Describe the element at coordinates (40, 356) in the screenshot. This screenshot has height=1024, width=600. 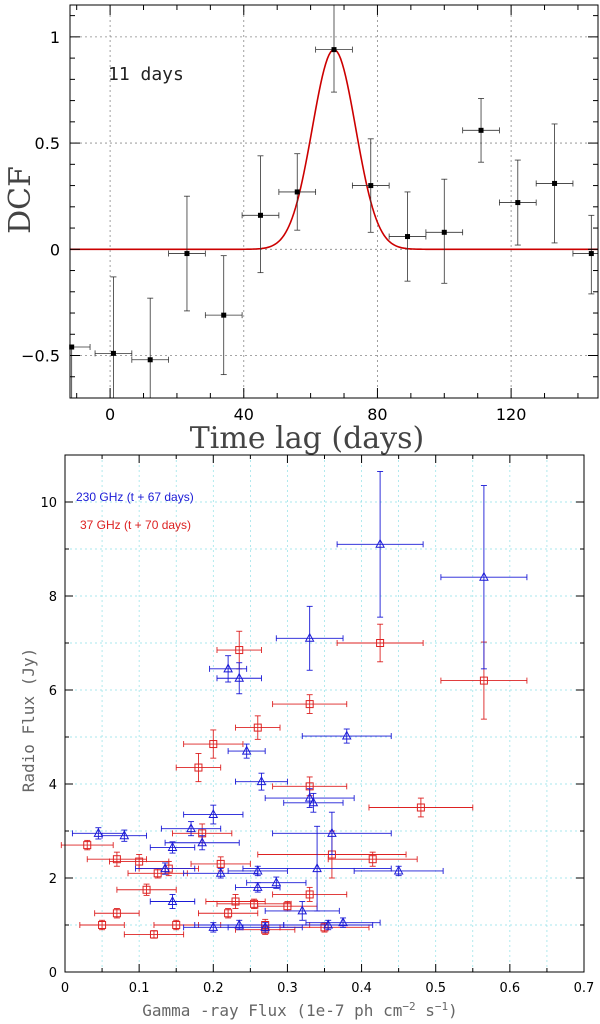
I see `dcf-ytick-label: −0.5` at that location.